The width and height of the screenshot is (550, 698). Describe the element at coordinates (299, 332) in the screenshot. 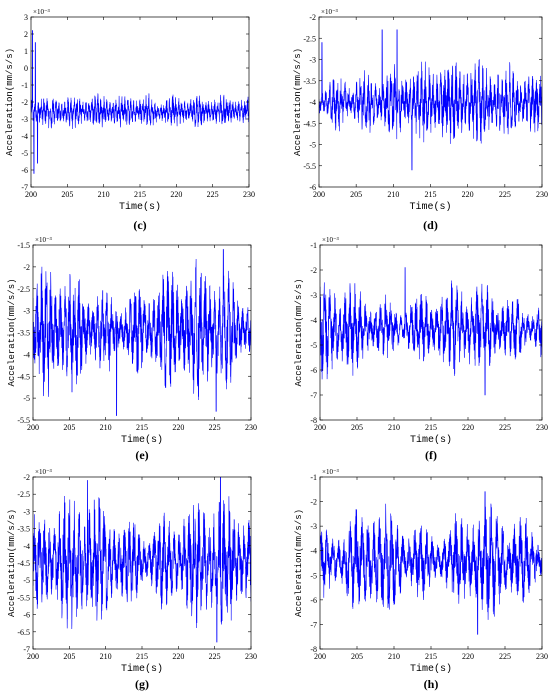

I see `y-axis-label-f: Acceleration(mm/s/s)` at that location.